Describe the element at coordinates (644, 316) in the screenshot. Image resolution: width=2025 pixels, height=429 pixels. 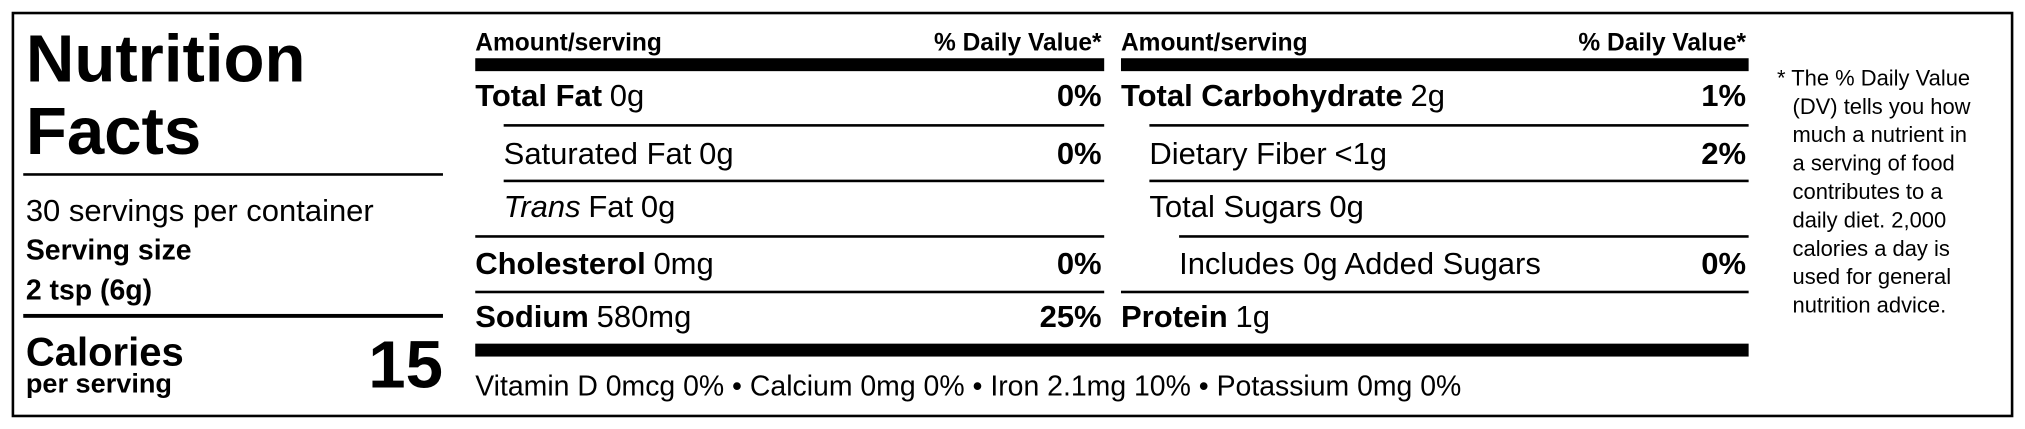
I see `nutrient-amount: 580mg` at that location.